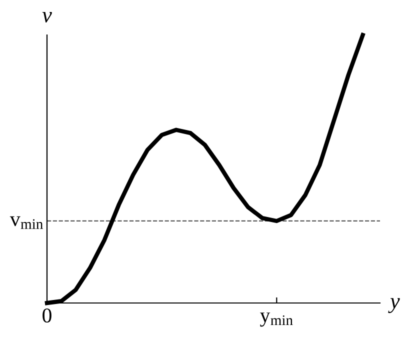 The image size is (409, 345). What do you see at coordinates (26, 222) in the screenshot?
I see `ref-line-label: v$_{min}$` at bounding box center [26, 222].